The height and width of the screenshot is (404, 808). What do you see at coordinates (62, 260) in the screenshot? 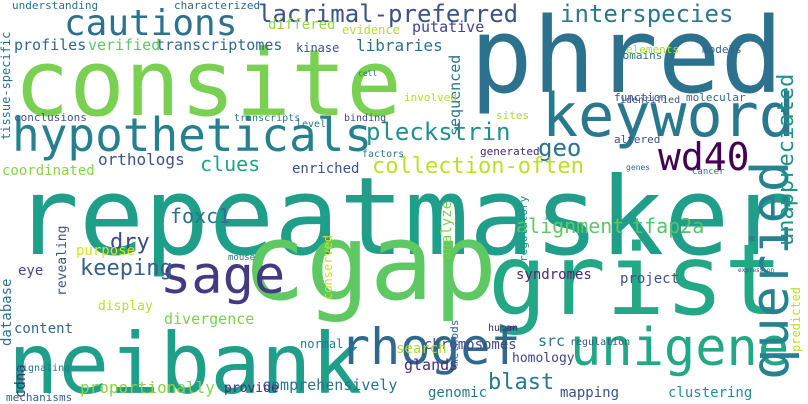
I see `word-revealing: revealing` at bounding box center [62, 260].